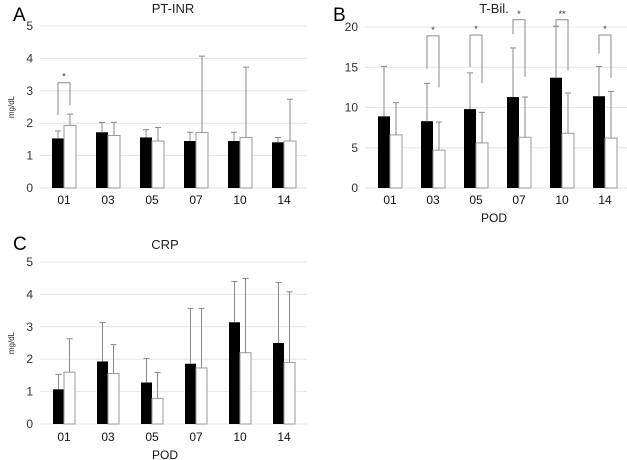  I want to click on y-tick-label: 10, so click(352, 108).